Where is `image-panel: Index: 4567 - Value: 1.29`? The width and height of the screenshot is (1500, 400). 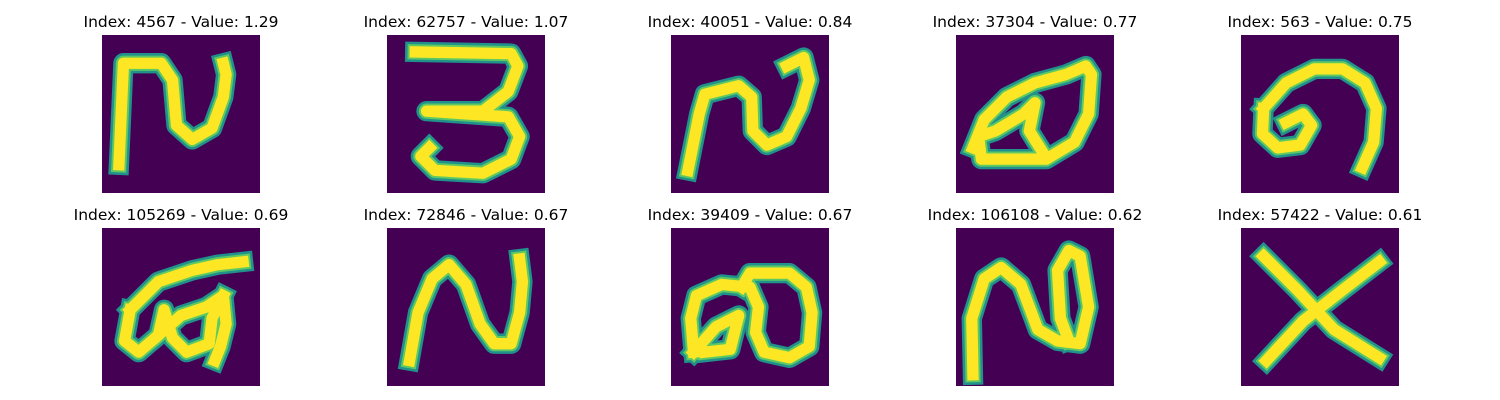 image-panel: Index: 4567 - Value: 1.29 is located at coordinates (181, 104).